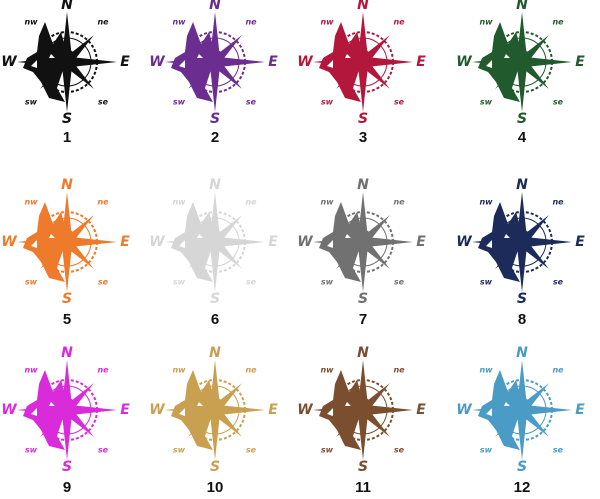 The image size is (600, 499). Describe the element at coordinates (215, 487) in the screenshot. I see `variant-number: 10` at that location.